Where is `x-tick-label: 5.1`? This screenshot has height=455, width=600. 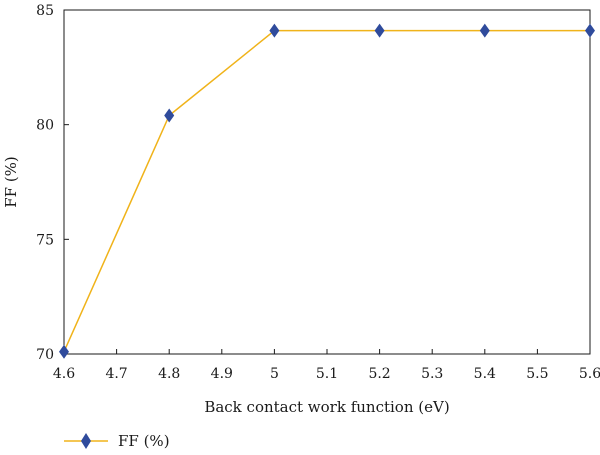 x-tick-label: 5.1 is located at coordinates (327, 374).